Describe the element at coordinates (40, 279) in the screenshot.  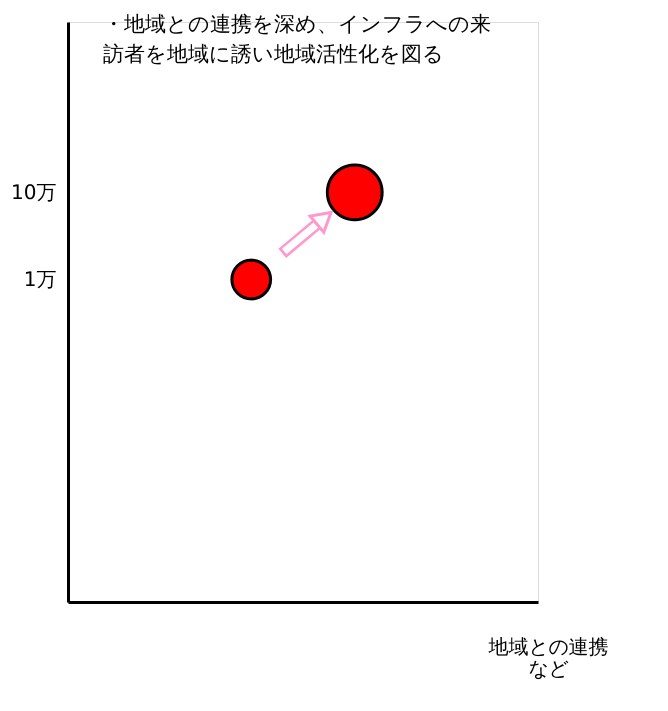
I see `y-tick-label: 1万` at that location.